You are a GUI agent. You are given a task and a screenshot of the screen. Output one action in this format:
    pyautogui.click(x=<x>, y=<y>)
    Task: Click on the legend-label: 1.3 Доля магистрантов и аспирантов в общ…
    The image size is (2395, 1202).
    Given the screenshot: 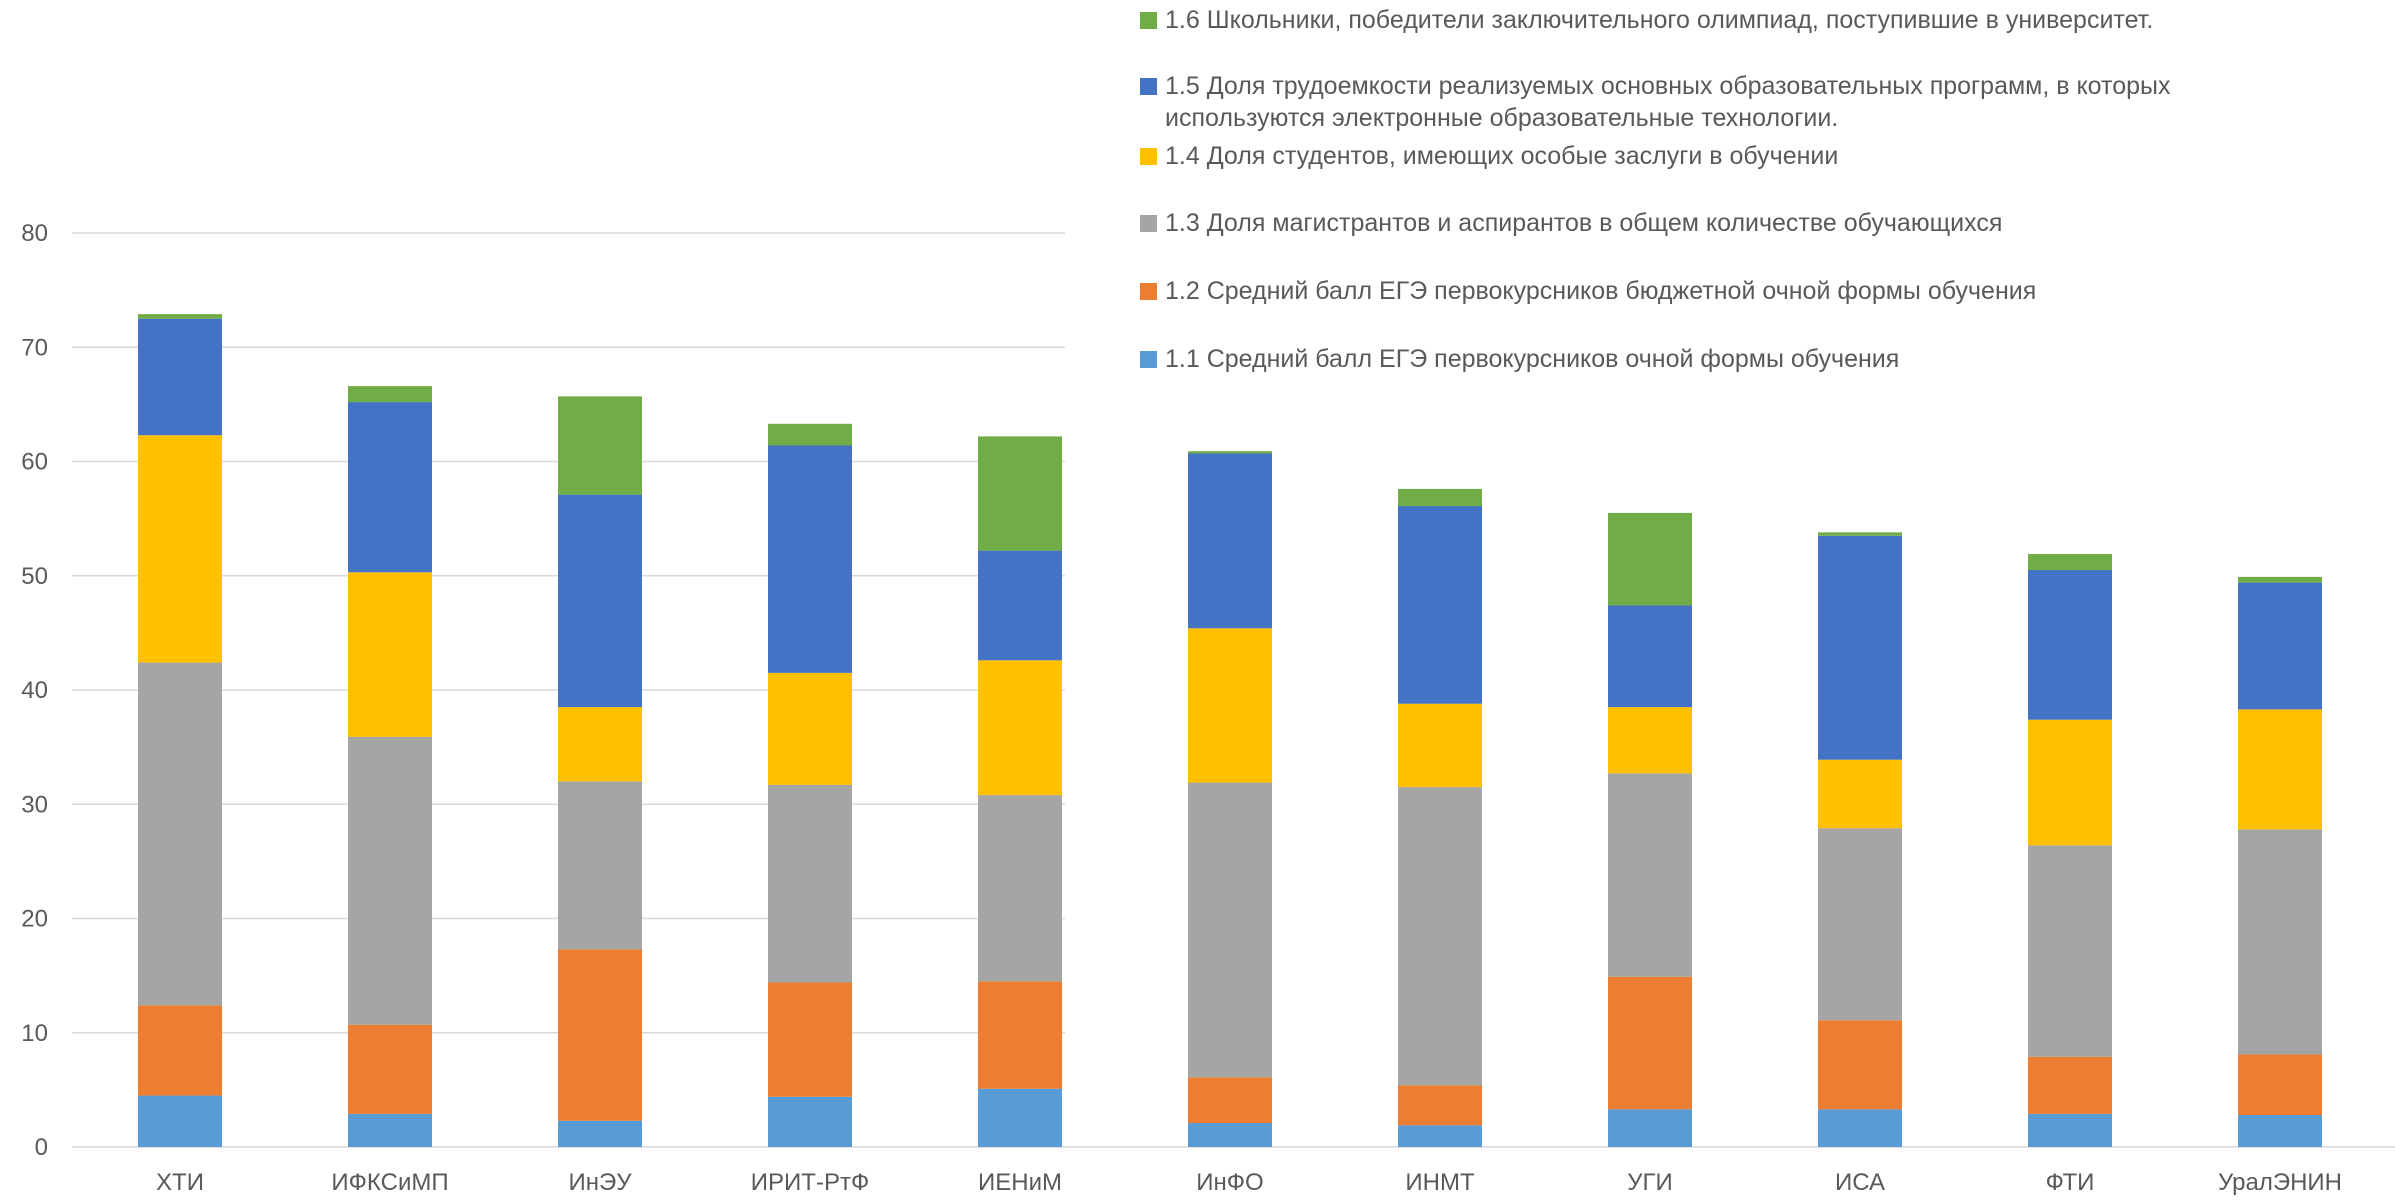 What is the action you would take?
    pyautogui.click(x=1584, y=223)
    